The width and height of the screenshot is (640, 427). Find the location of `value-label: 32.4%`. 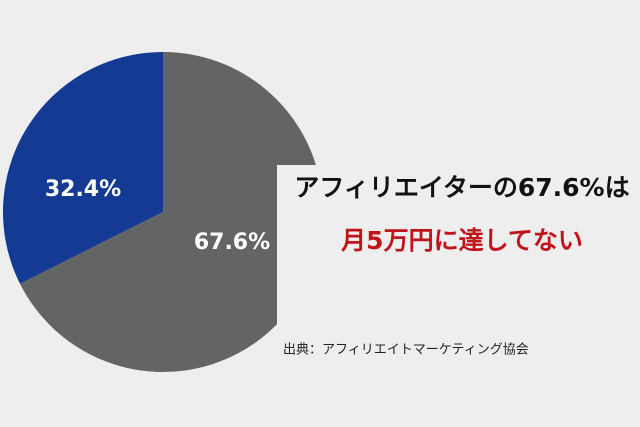

value-label: 32.4% is located at coordinates (83, 189).